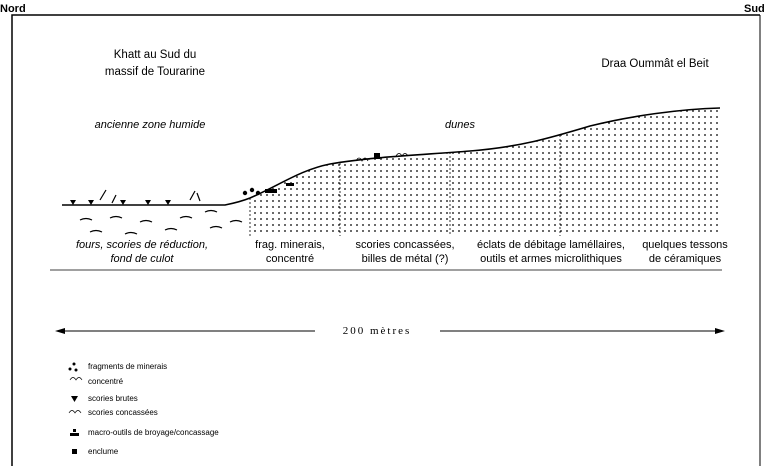 The image size is (768, 468). What do you see at coordinates (161, 212) in the screenshot?
I see `wet-zone-marks` at bounding box center [161, 212].